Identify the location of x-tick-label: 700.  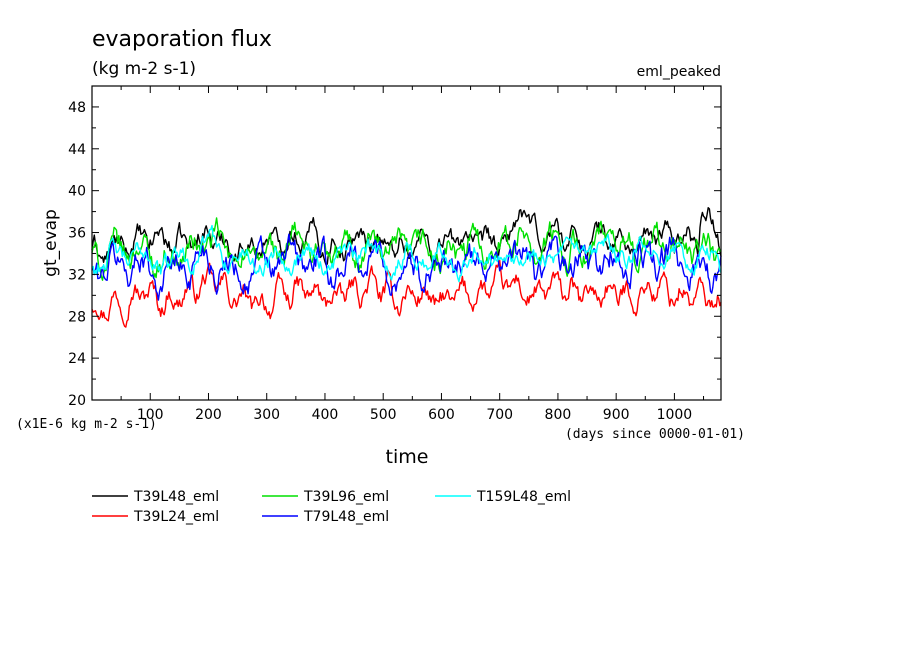
(499, 415).